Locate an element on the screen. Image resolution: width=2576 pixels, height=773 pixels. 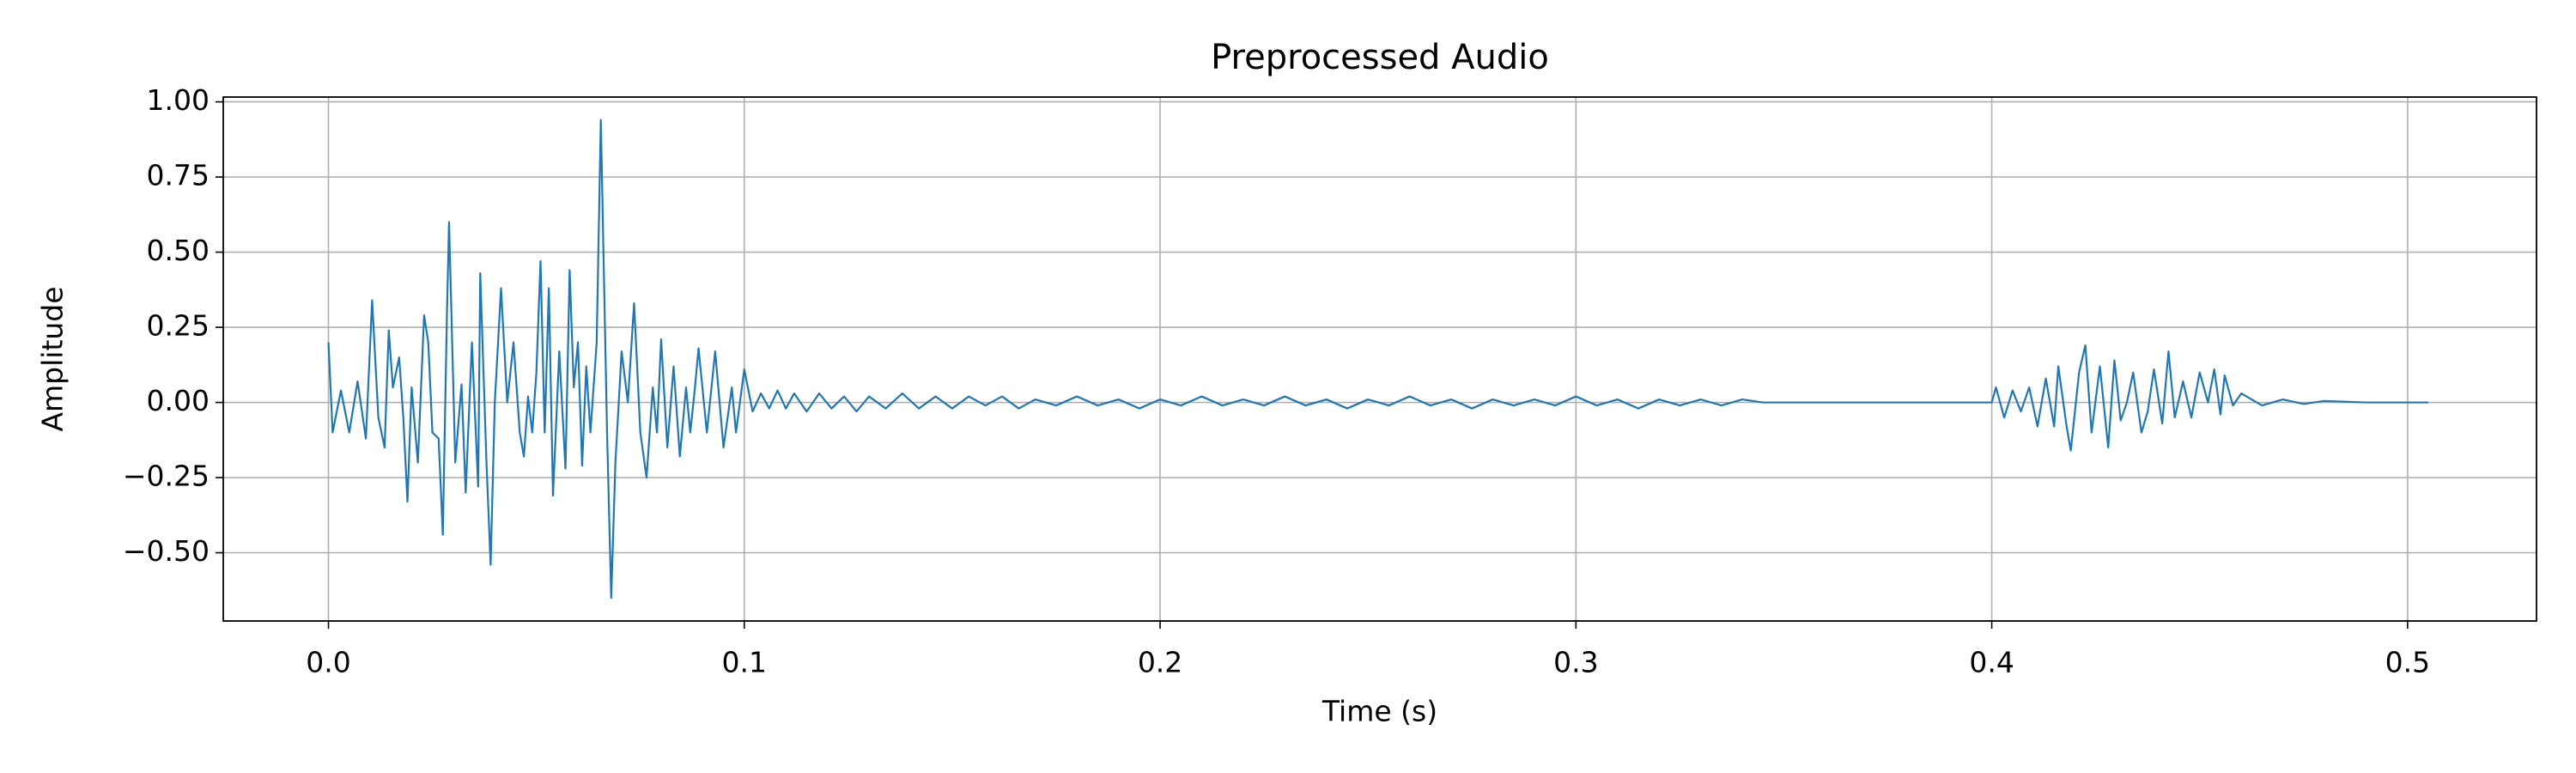
x-tick-label: 0.5 is located at coordinates (2407, 662).